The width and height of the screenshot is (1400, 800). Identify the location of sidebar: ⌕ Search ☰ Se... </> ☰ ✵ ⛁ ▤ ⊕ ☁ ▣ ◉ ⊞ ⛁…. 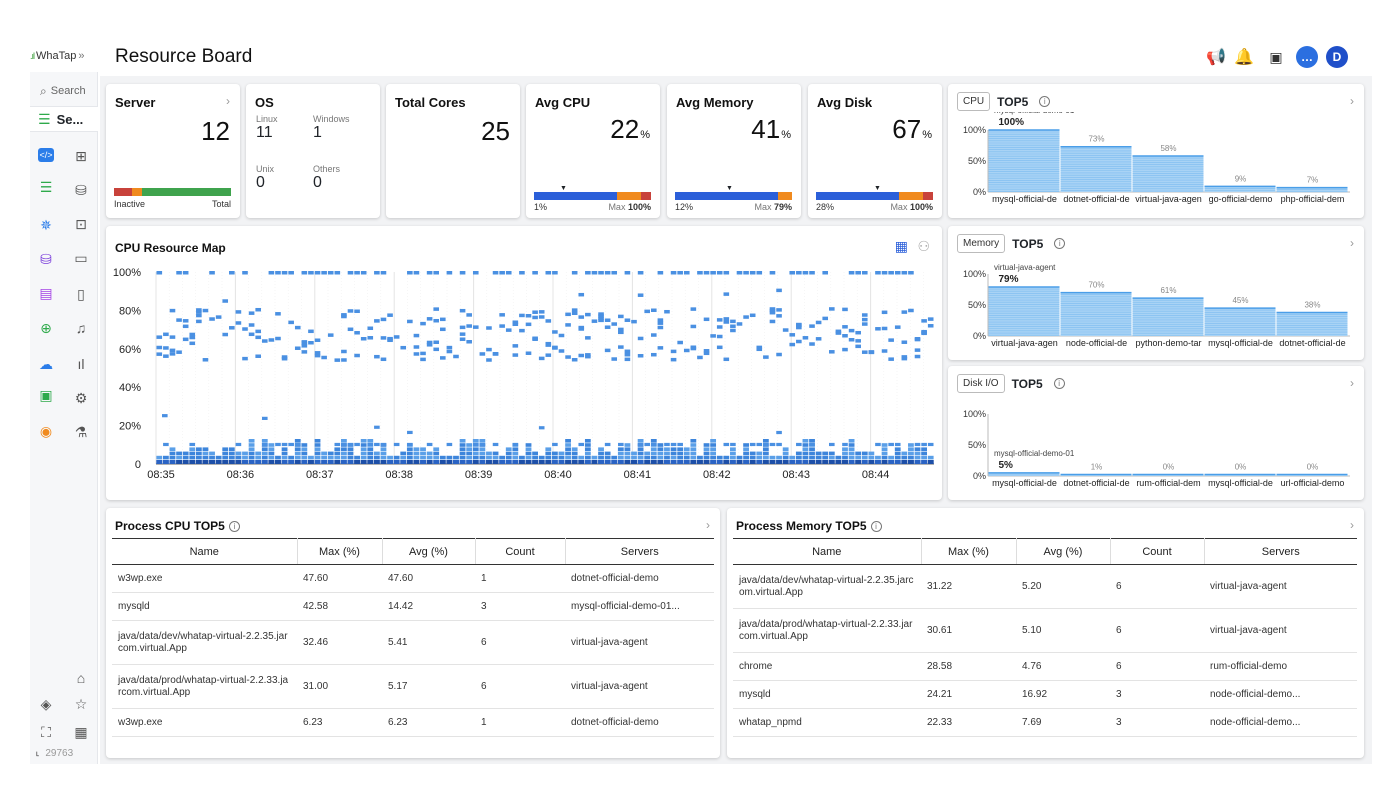
(64, 418).